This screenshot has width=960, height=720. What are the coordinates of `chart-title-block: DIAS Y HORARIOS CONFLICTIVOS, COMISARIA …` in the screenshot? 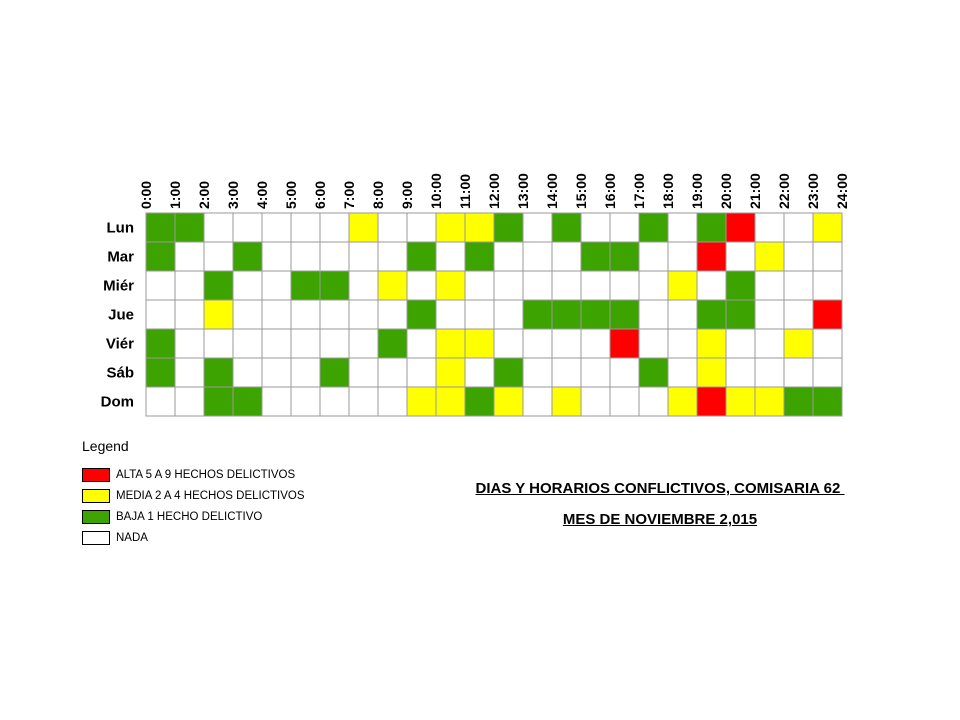 It's located at (660, 504).